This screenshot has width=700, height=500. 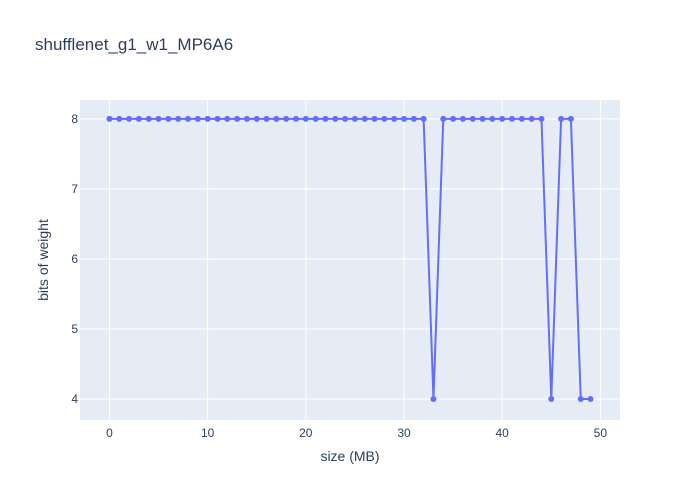 What do you see at coordinates (503, 433) in the screenshot?
I see `x-tick-label: 40` at bounding box center [503, 433].